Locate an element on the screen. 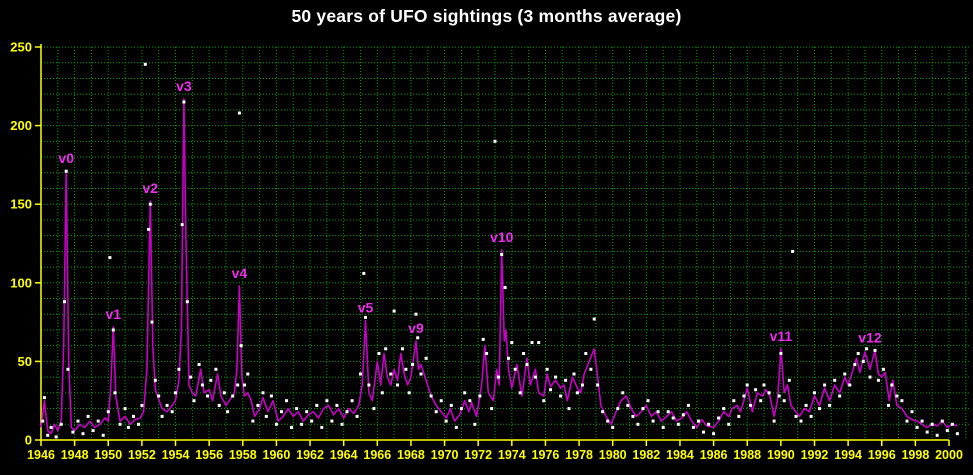  x-tick-label: 1954 is located at coordinates (176, 455).